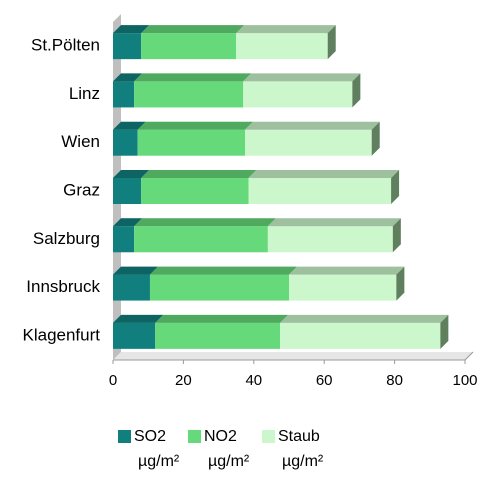 This screenshot has height=479, width=482. What do you see at coordinates (469, 356) in the screenshot?
I see `floor-edge` at bounding box center [469, 356].